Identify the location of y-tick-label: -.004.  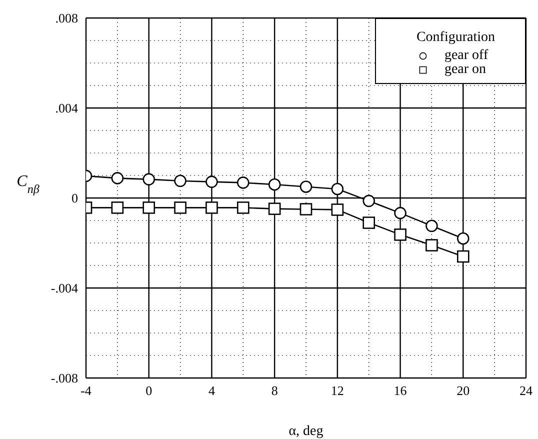
(64, 288).